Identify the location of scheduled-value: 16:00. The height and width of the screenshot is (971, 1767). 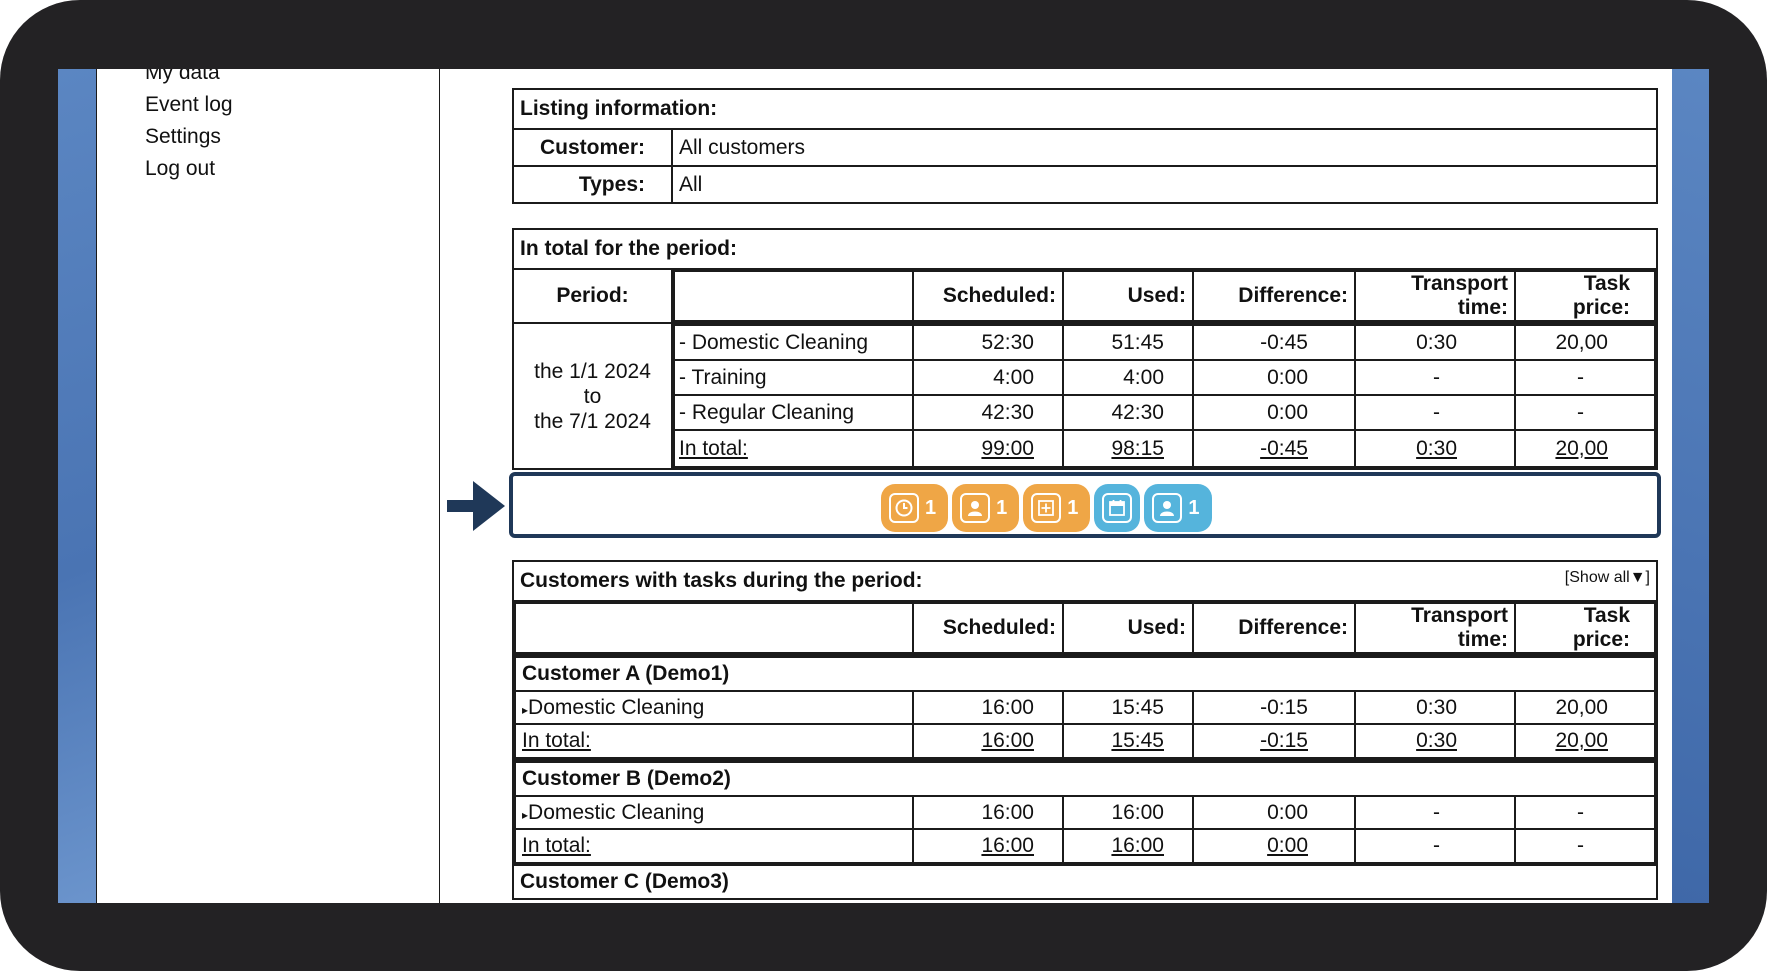
(988, 707).